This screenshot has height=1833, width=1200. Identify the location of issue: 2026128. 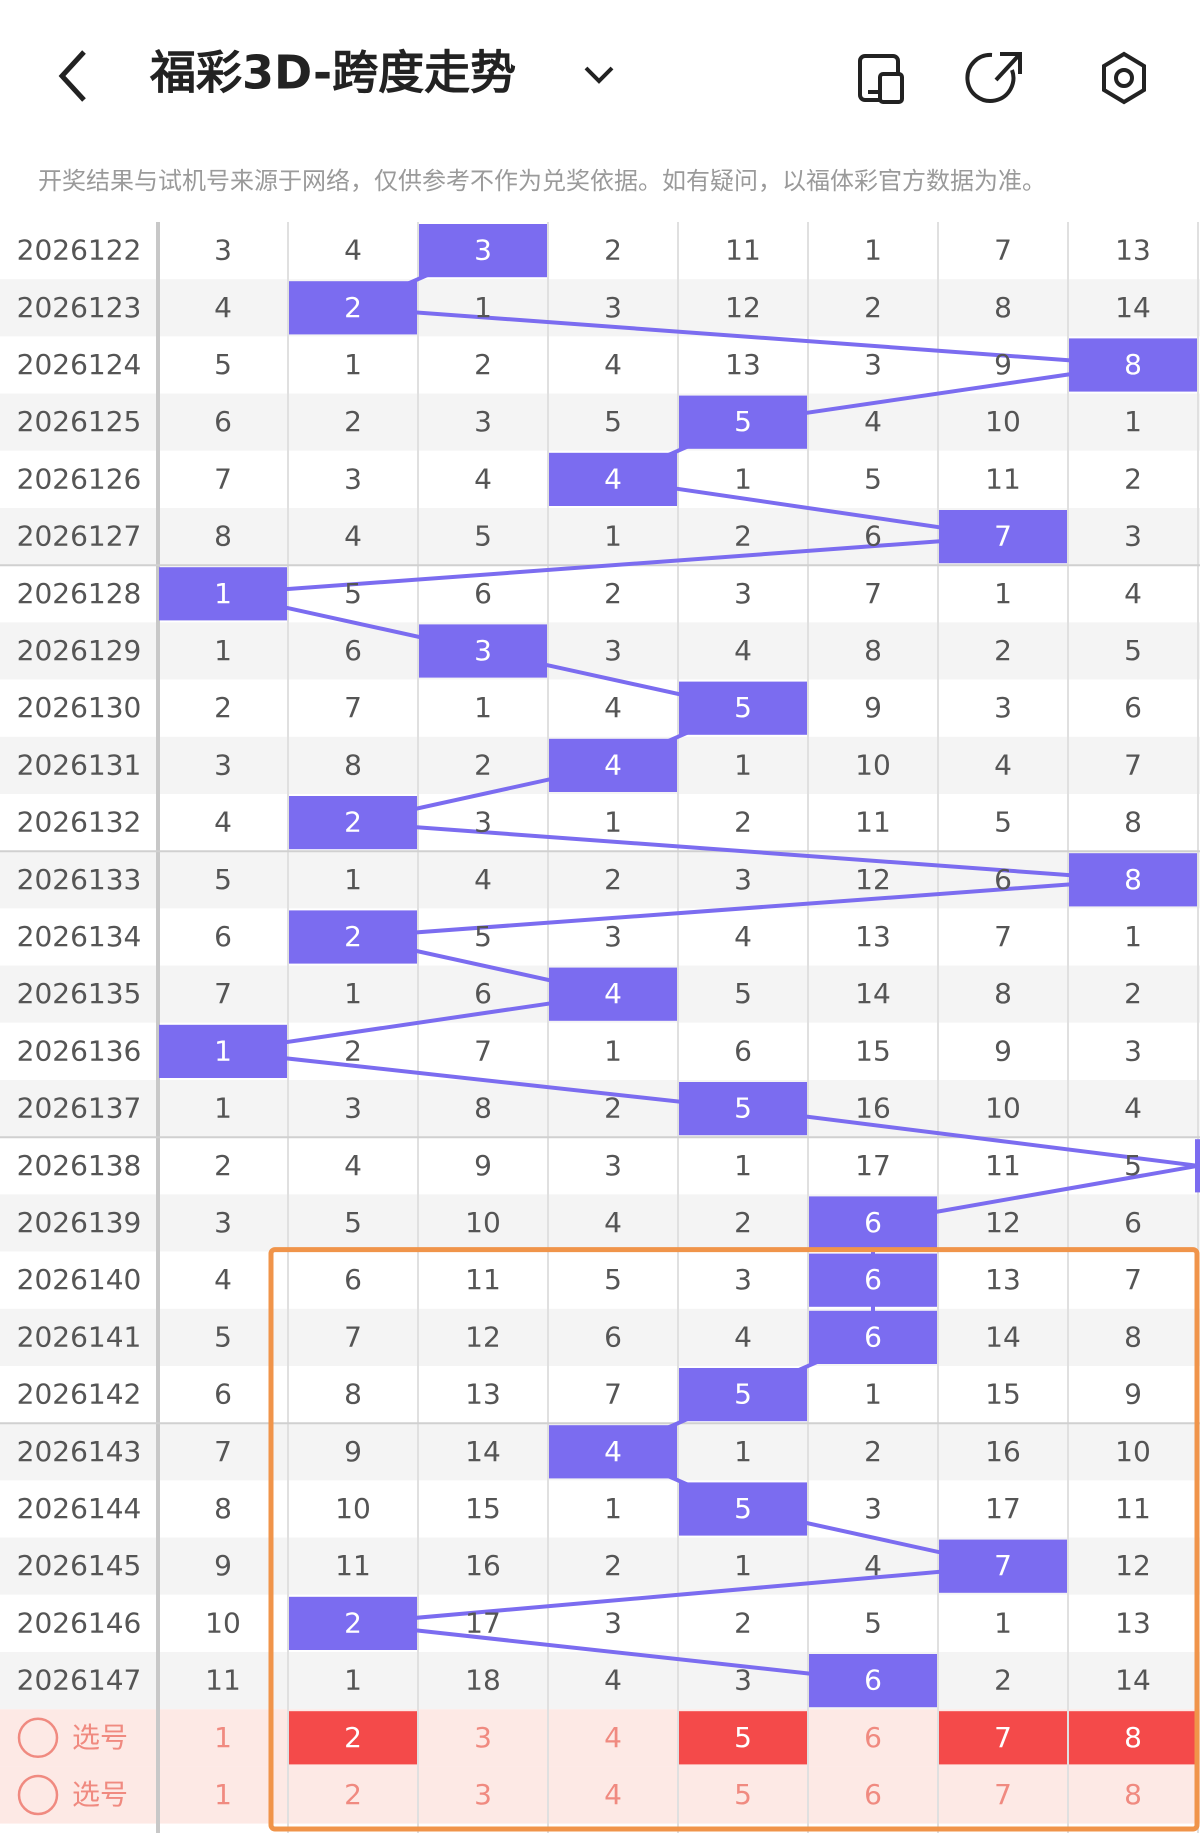
(79, 593).